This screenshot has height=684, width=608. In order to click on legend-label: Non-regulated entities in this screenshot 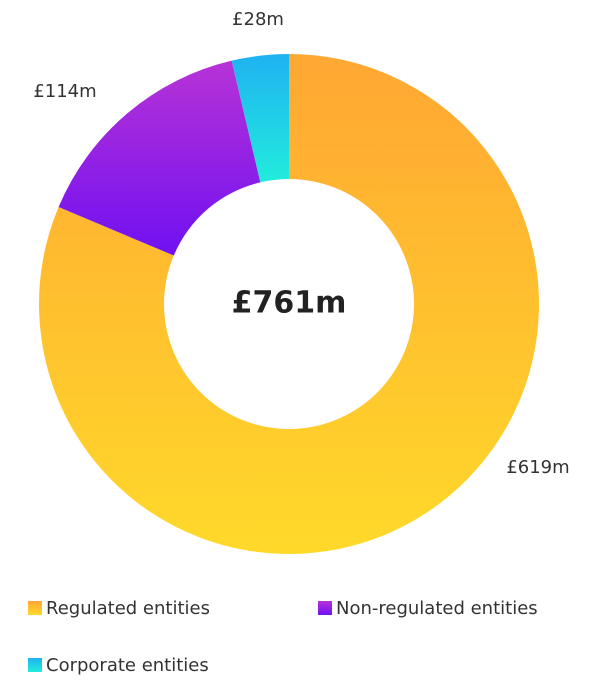, I will do `click(437, 608)`.